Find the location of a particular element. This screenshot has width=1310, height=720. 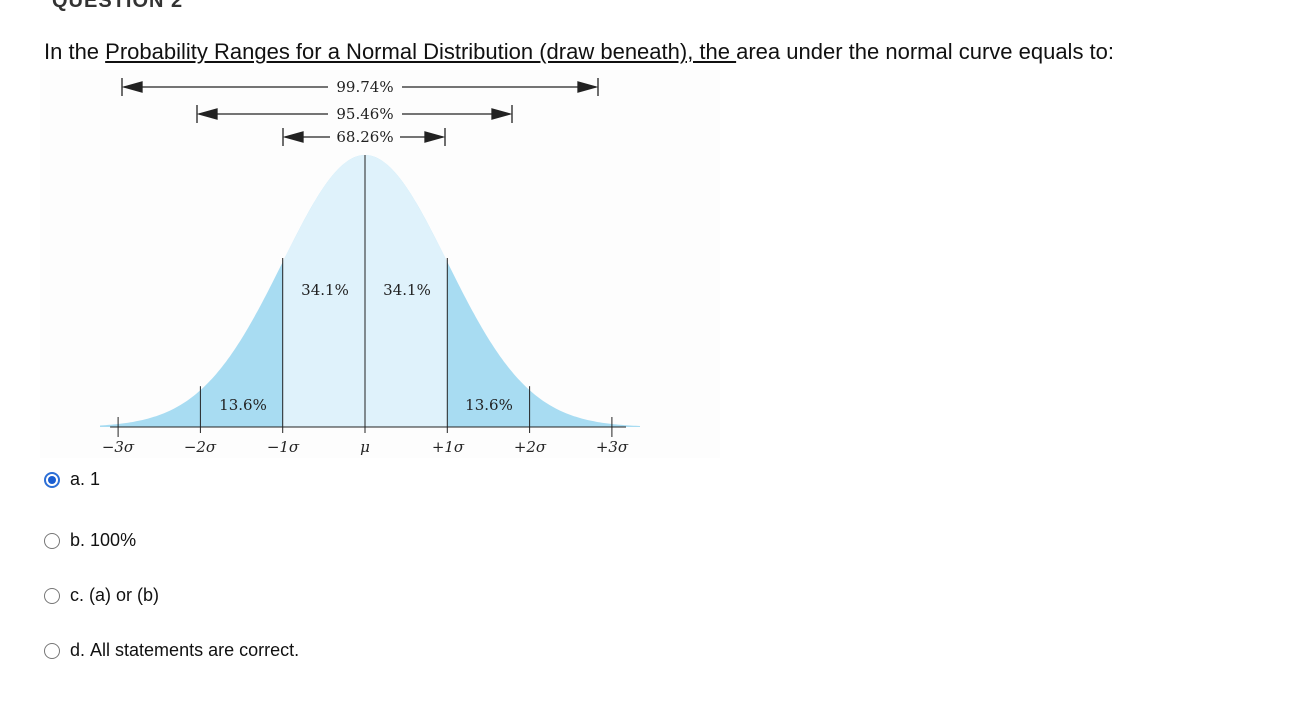

tick-marks is located at coordinates (365, 427).